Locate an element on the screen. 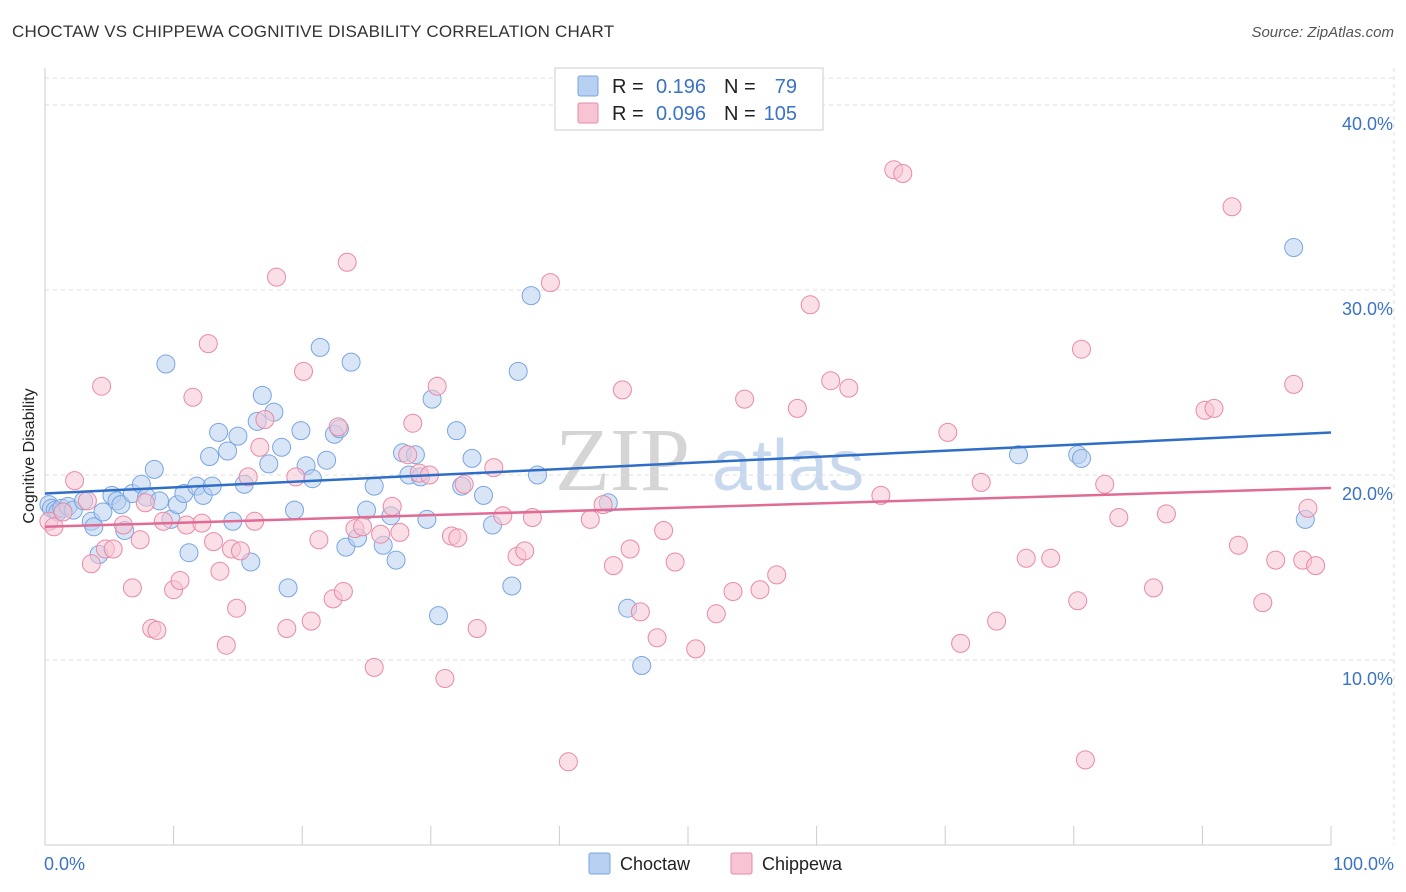 The height and width of the screenshot is (892, 1406). y-tick-label: 40.0% is located at coordinates (1367, 124).